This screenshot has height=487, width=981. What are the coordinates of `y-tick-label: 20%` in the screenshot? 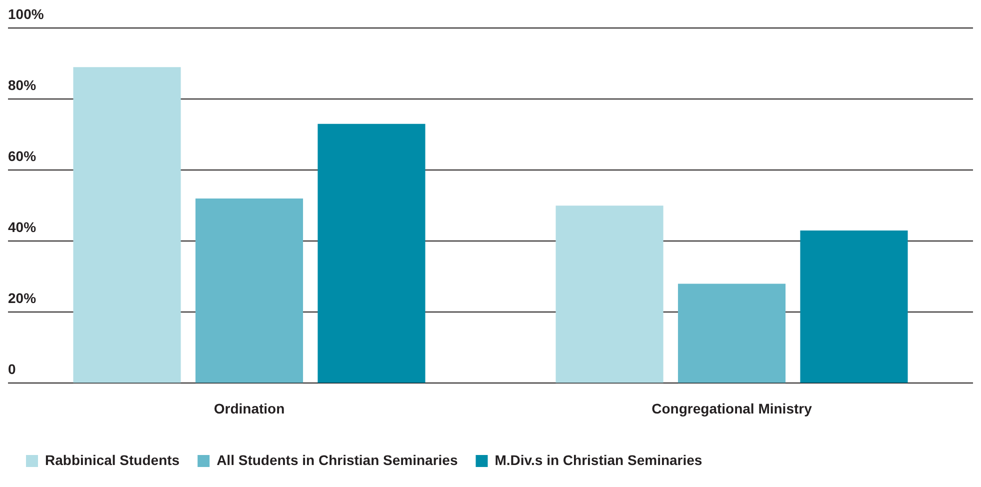 It's located at (22, 298).